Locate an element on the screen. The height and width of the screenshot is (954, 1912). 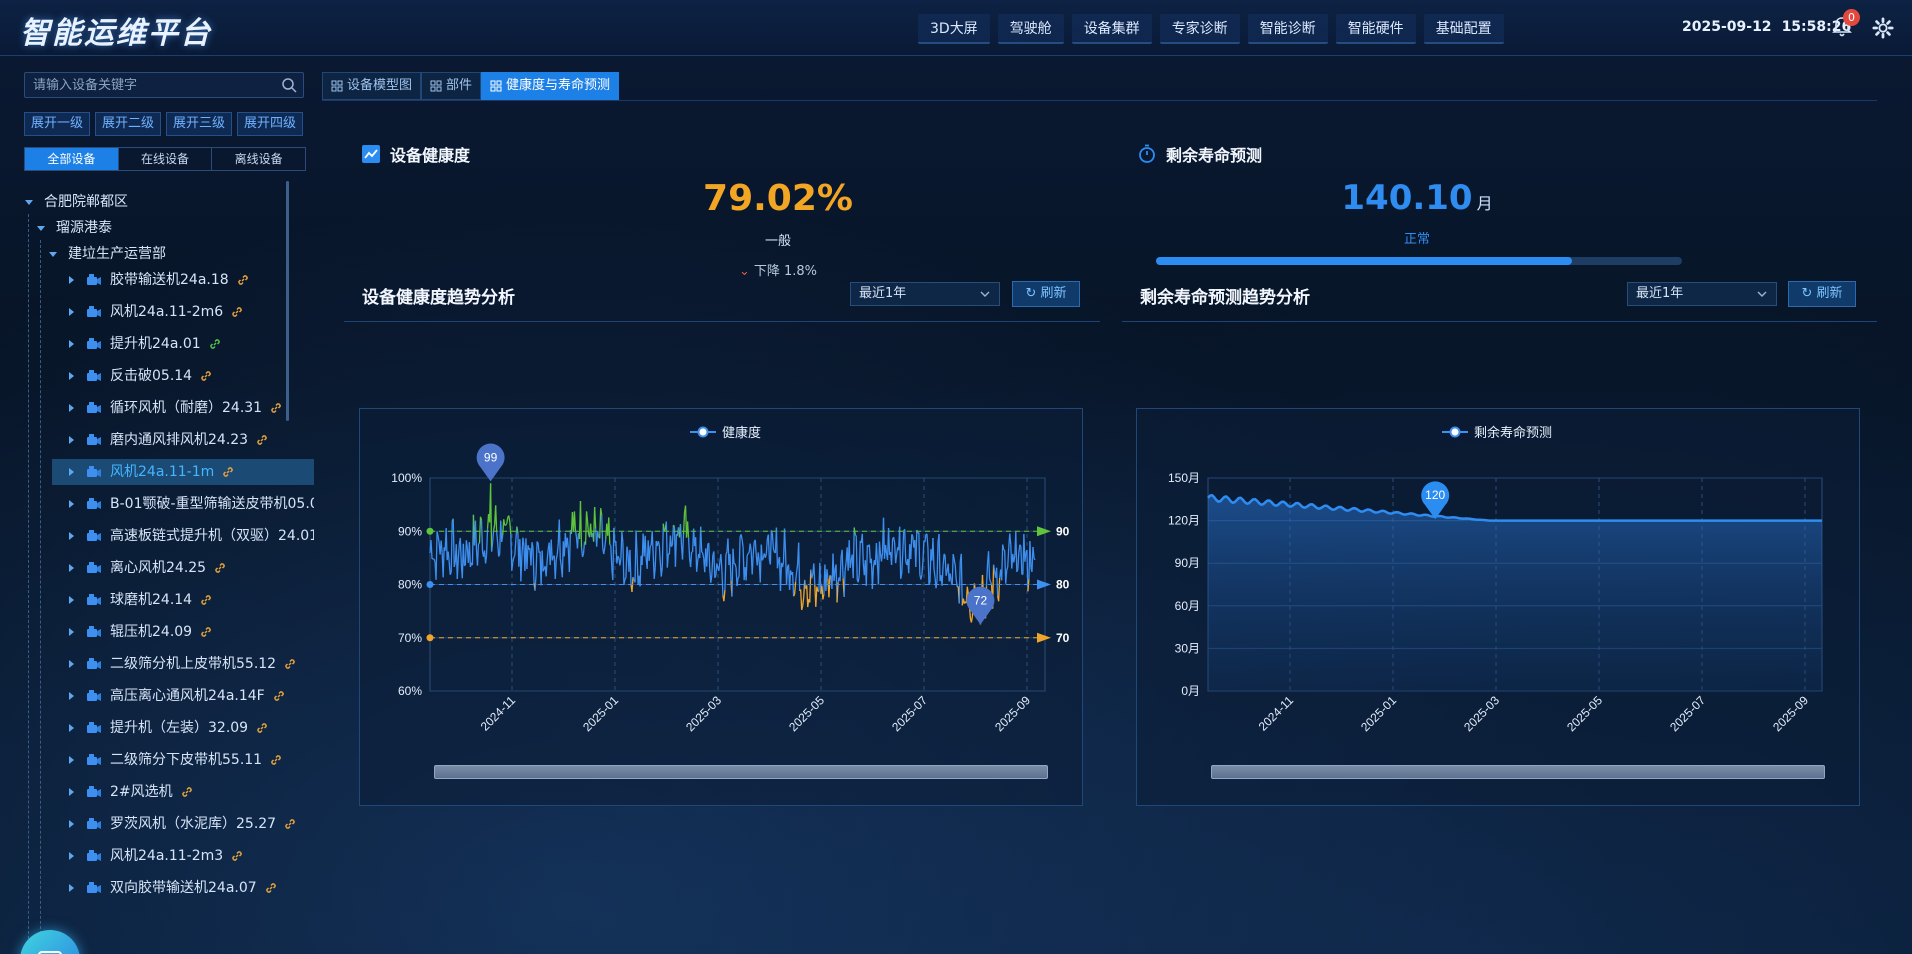
health-change-text: 下降 1.8% is located at coordinates (785, 271).